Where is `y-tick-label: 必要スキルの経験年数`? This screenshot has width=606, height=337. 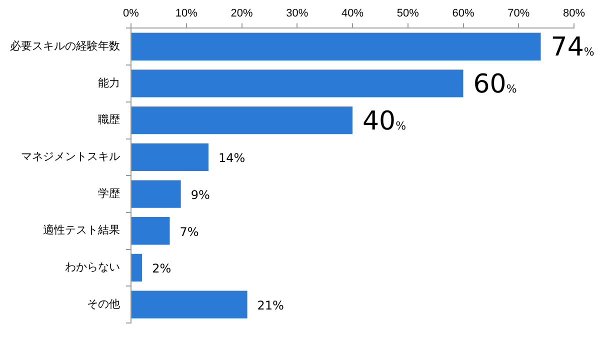
y-tick-label: 必要スキルの経験年数 is located at coordinates (65, 45).